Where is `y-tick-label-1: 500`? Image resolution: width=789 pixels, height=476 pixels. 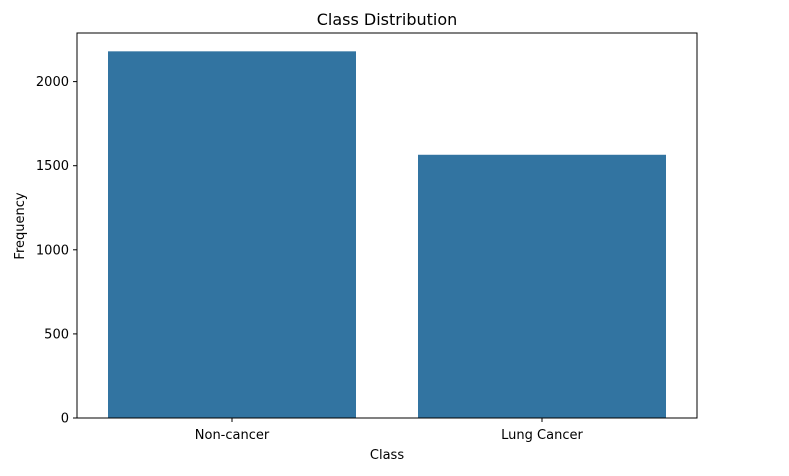
y-tick-label-1: 500 is located at coordinates (56, 334).